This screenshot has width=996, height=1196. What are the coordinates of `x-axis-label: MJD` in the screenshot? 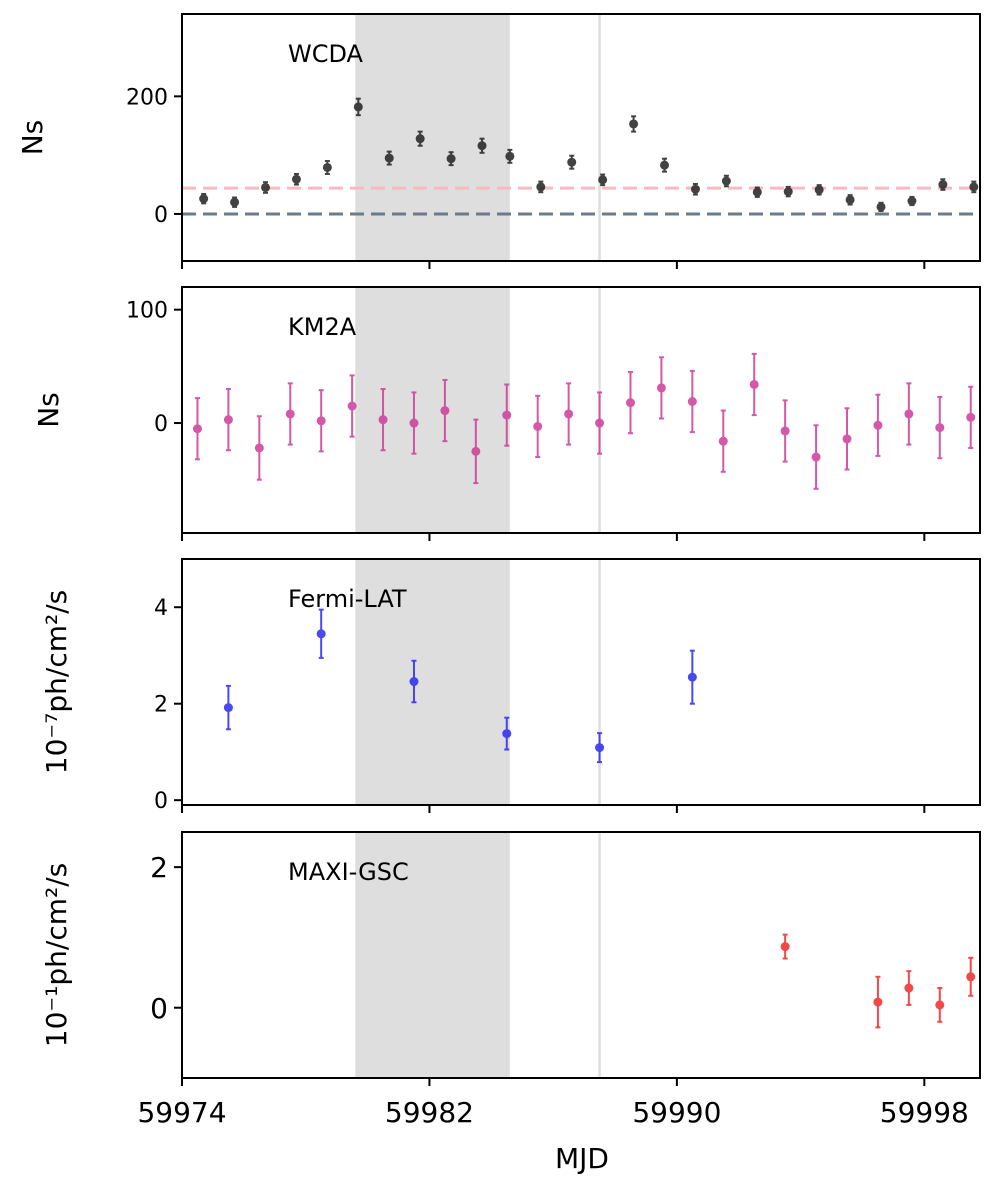 It's located at (582, 1158).